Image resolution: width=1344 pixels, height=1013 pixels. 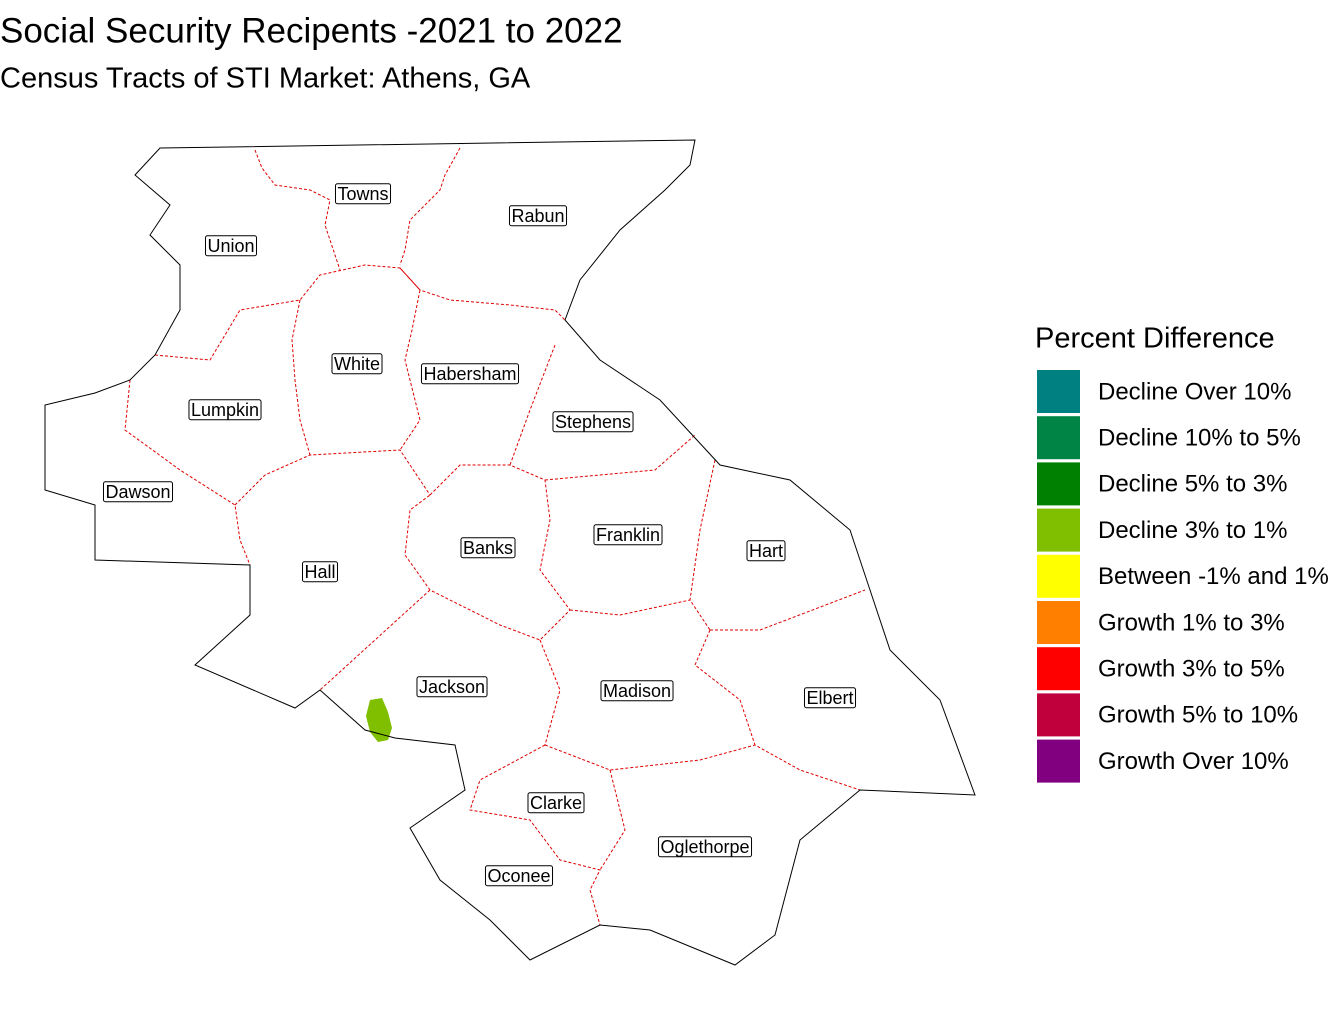 I want to click on county-label: Oglethorpe, so click(x=705, y=847).